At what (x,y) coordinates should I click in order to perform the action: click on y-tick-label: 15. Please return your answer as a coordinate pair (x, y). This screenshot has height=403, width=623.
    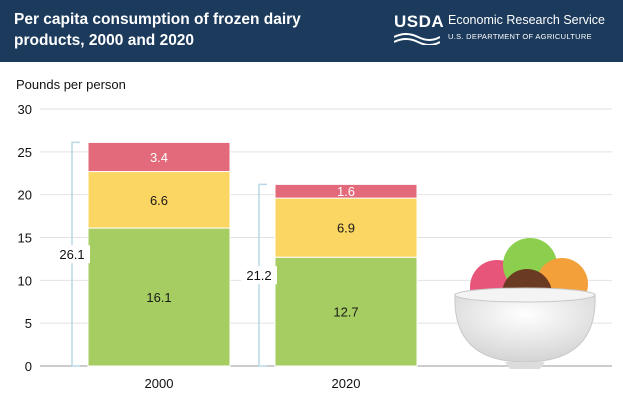
    Looking at the image, I should click on (25, 238).